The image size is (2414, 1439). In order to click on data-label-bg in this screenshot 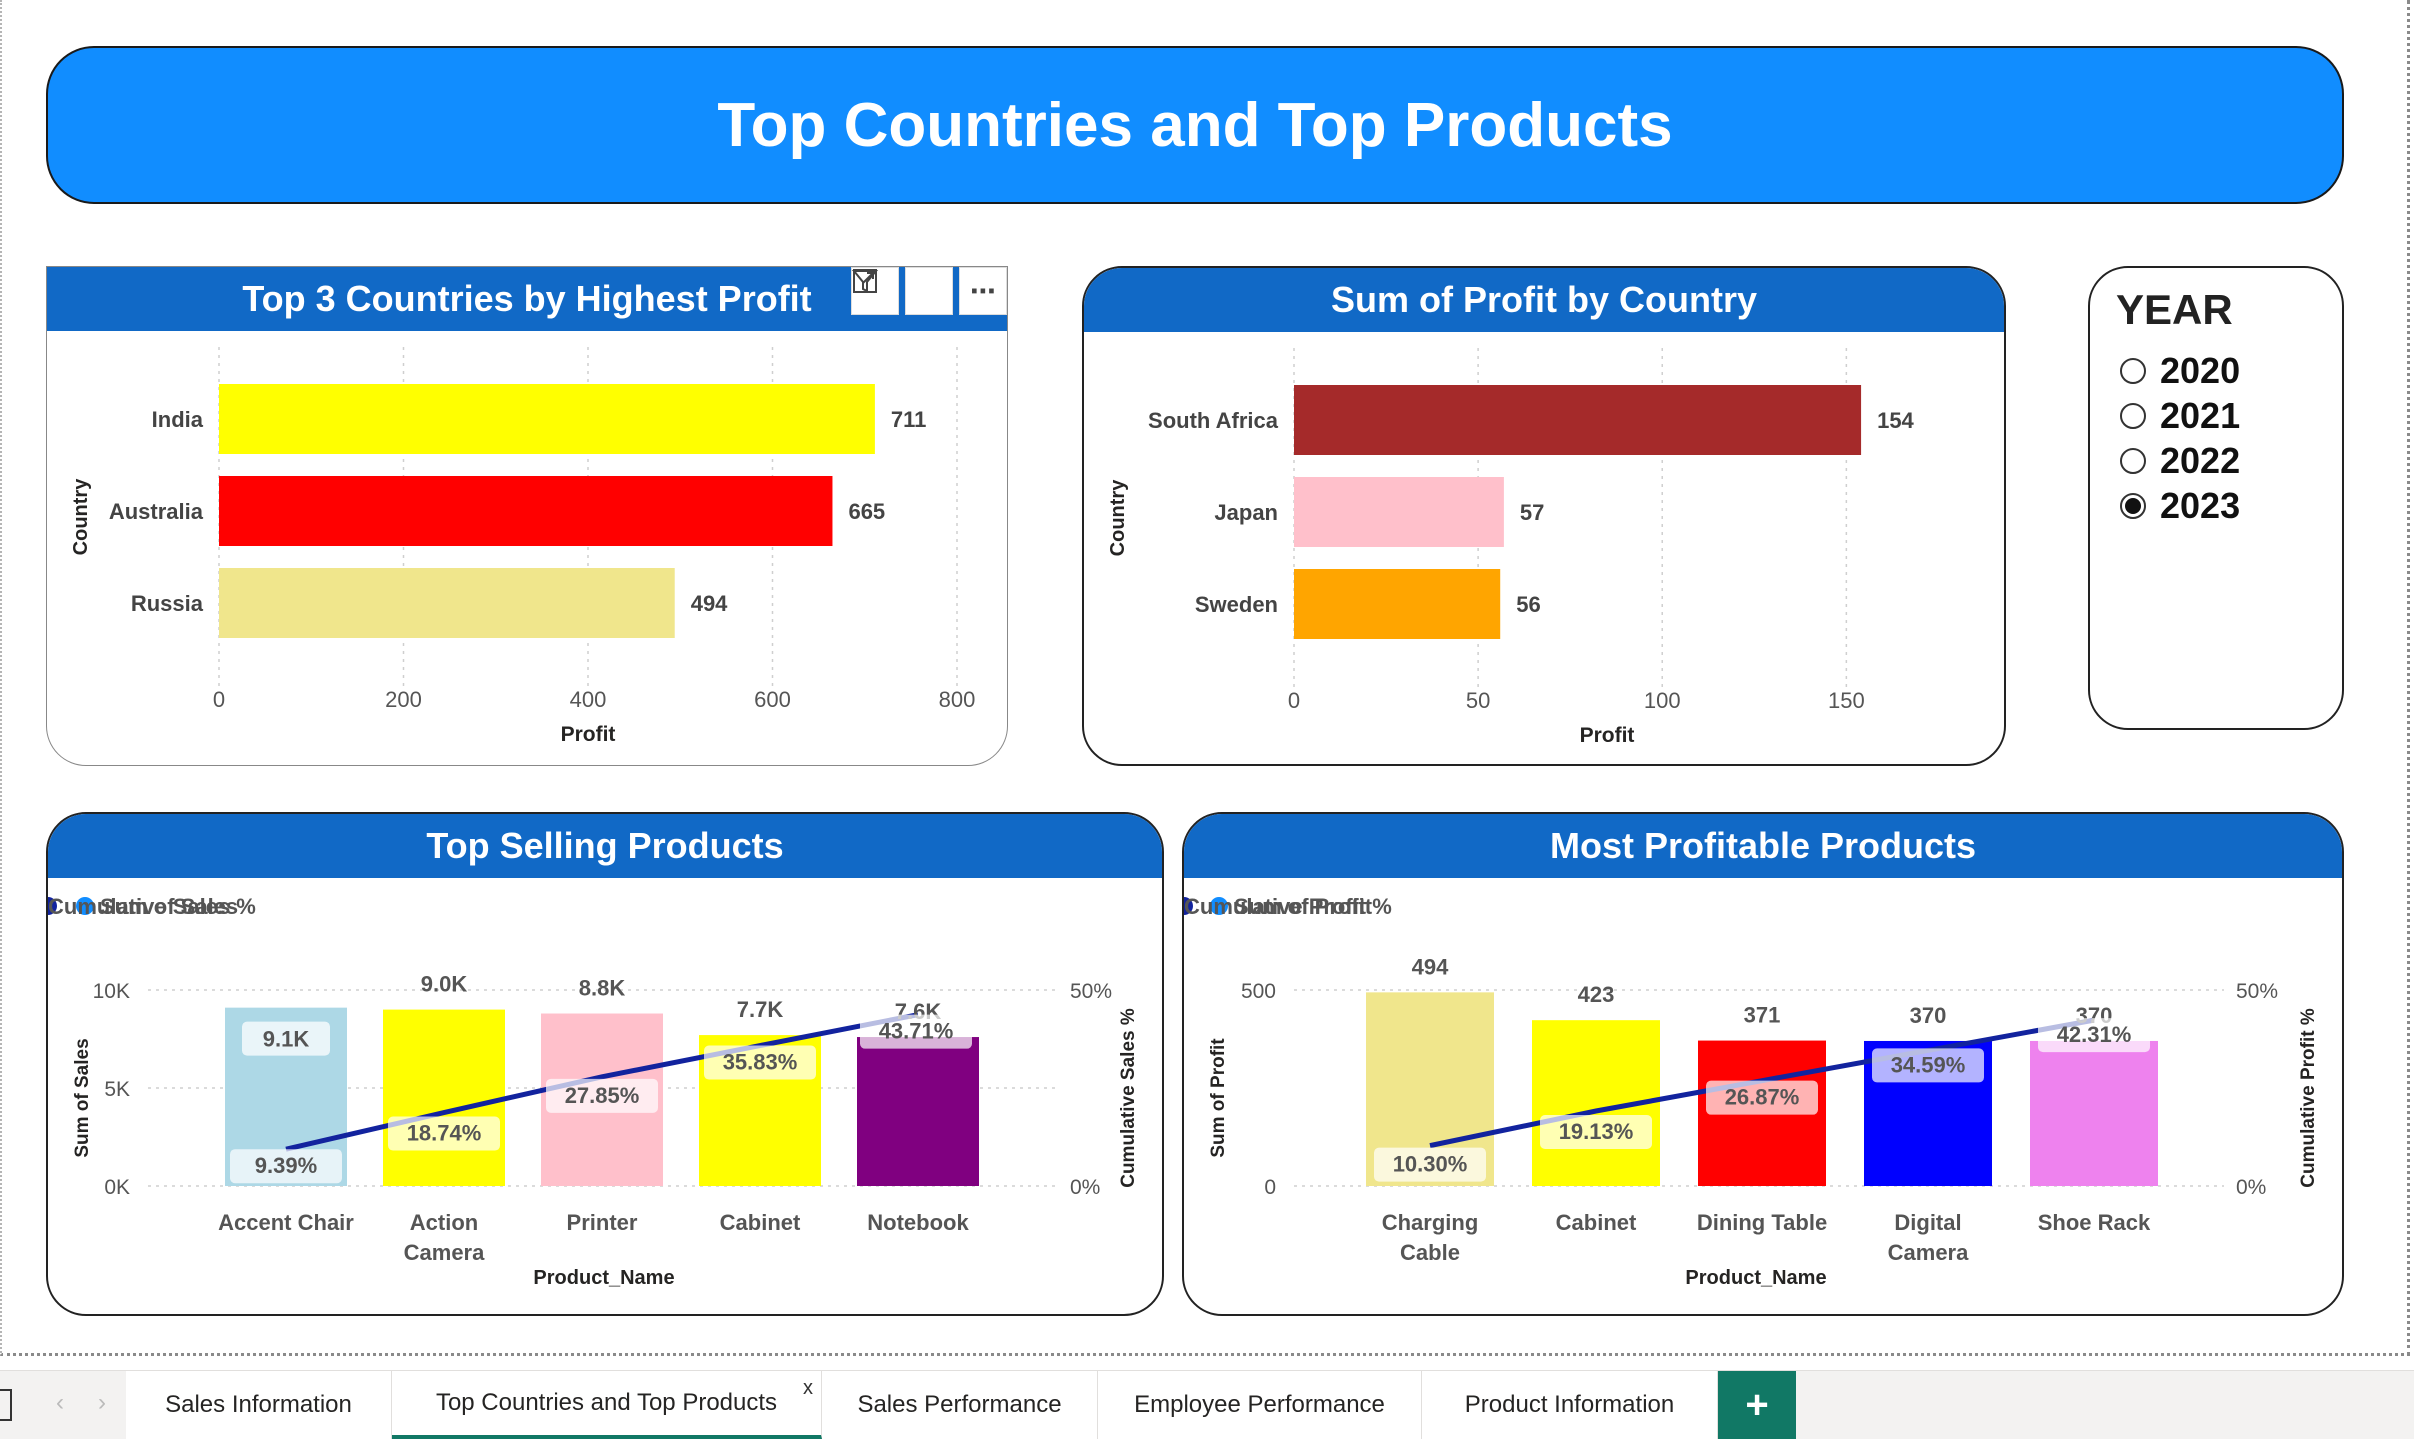, I will do `click(286, 1038)`.